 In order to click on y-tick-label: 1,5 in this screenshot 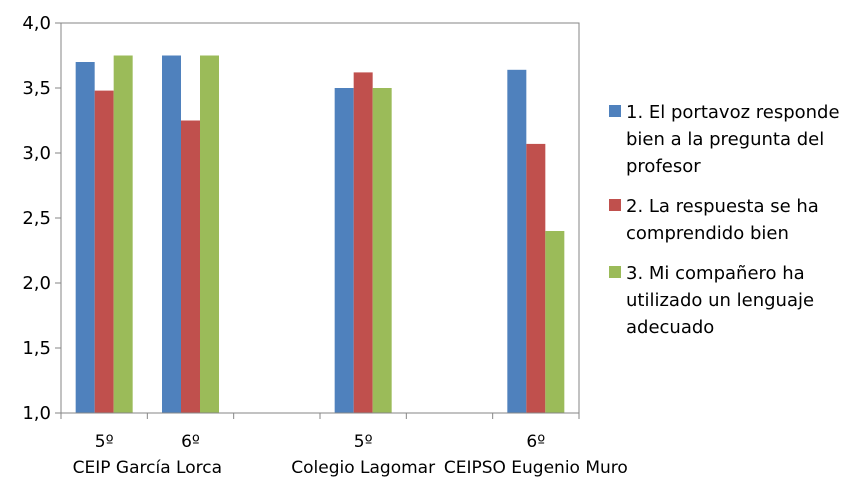, I will do `click(36, 348)`.